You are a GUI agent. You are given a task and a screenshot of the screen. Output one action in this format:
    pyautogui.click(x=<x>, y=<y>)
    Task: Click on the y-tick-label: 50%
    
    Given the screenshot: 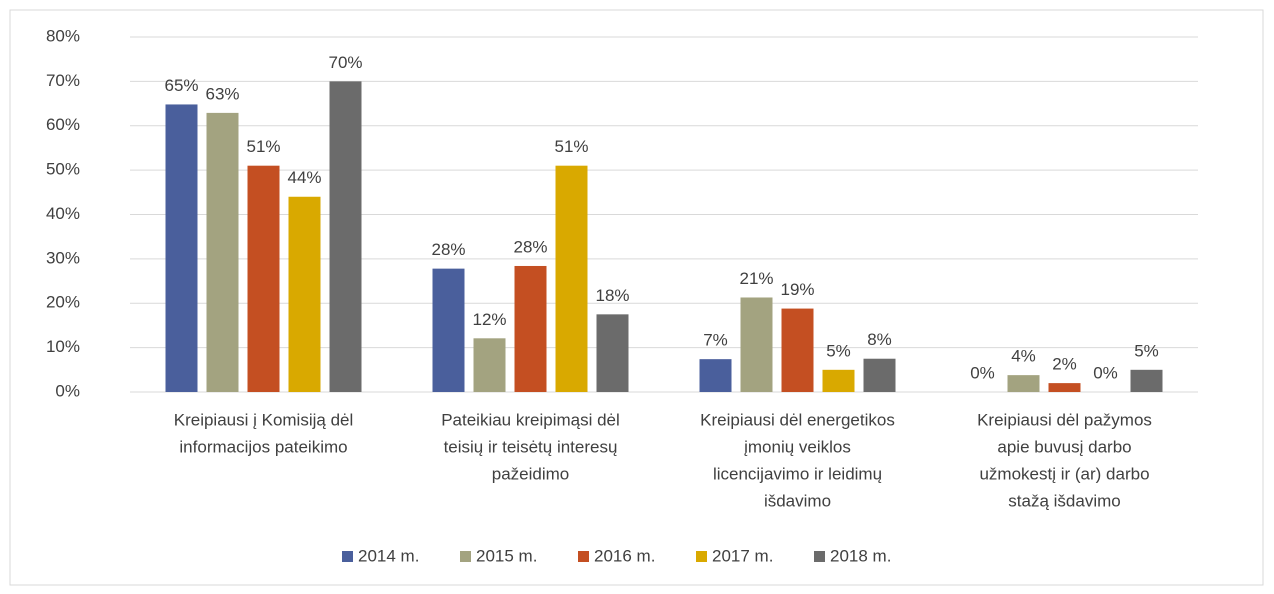 What is the action you would take?
    pyautogui.click(x=63, y=169)
    